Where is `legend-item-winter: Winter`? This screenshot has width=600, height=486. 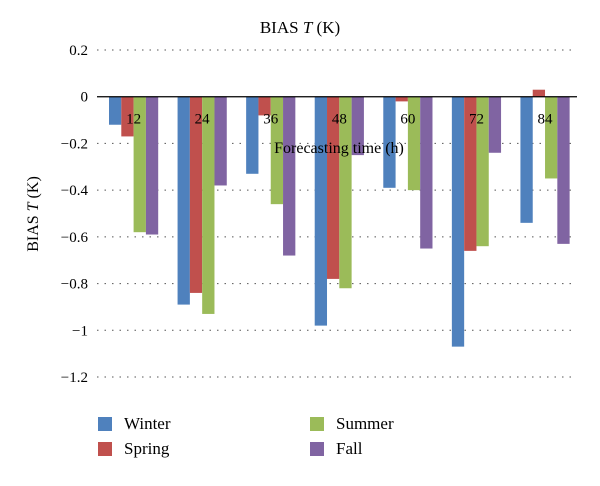 legend-item-winter: Winter is located at coordinates (134, 424).